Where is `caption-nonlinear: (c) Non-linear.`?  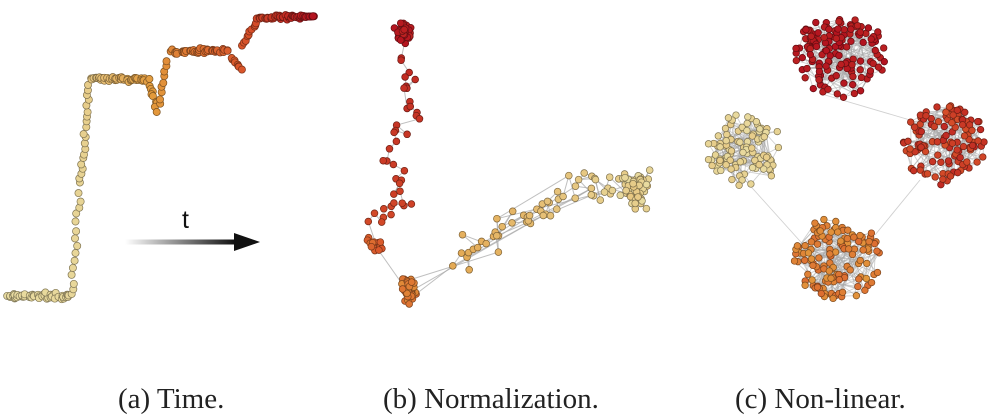
caption-nonlinear: (c) Non-linear. is located at coordinates (820, 399).